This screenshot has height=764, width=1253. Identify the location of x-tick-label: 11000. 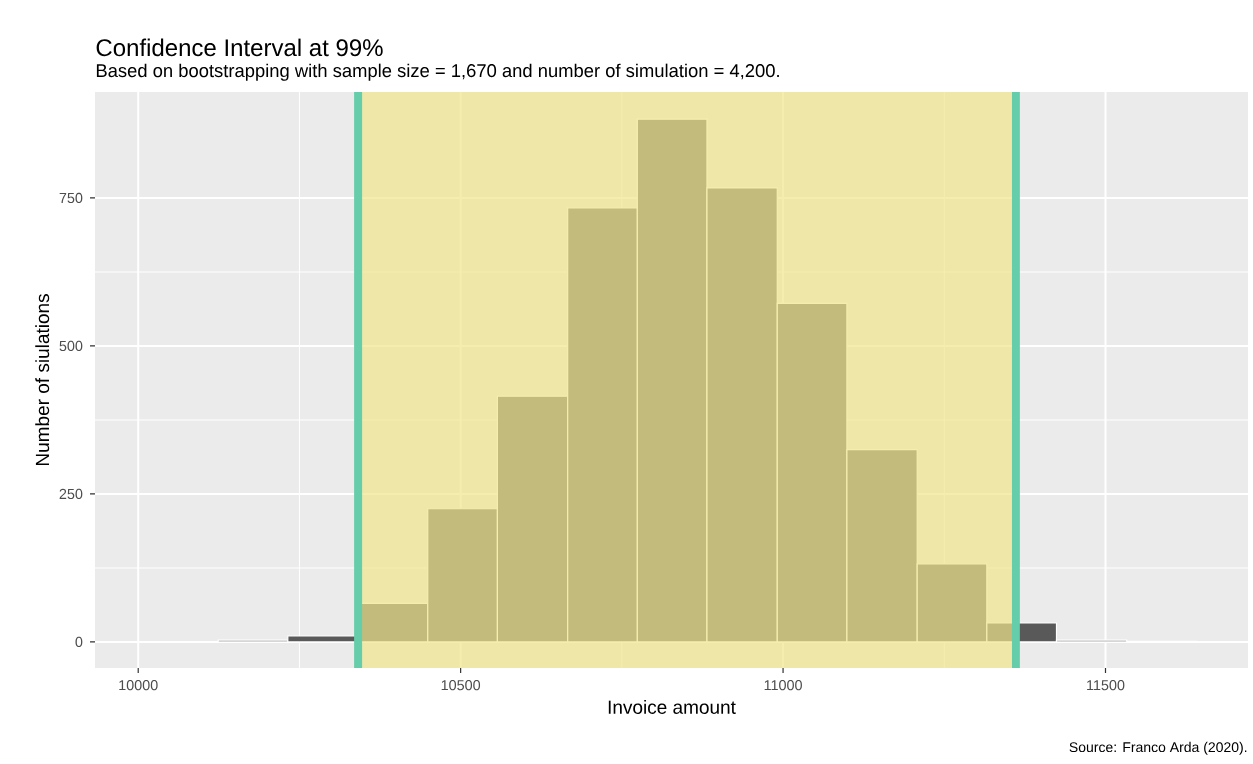
(783, 685).